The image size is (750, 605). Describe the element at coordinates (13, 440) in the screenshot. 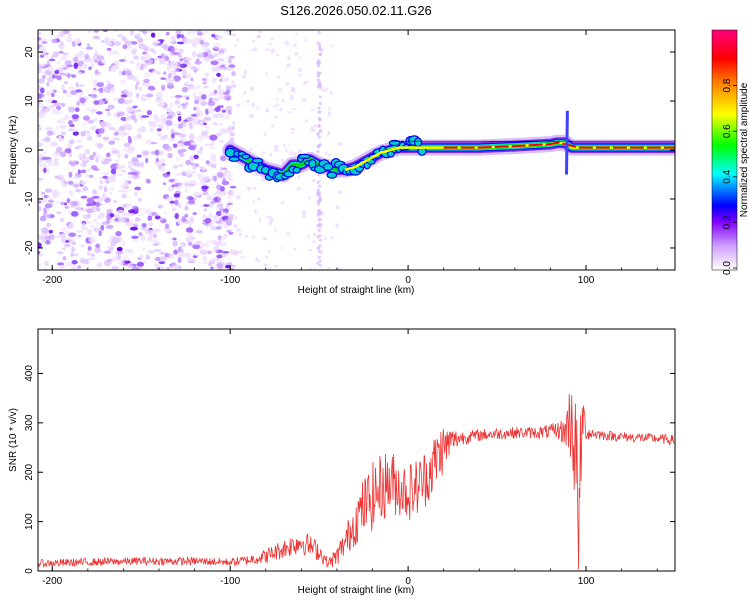

I see `snr-y-axis-label: SNR (10 * v/v)` at that location.